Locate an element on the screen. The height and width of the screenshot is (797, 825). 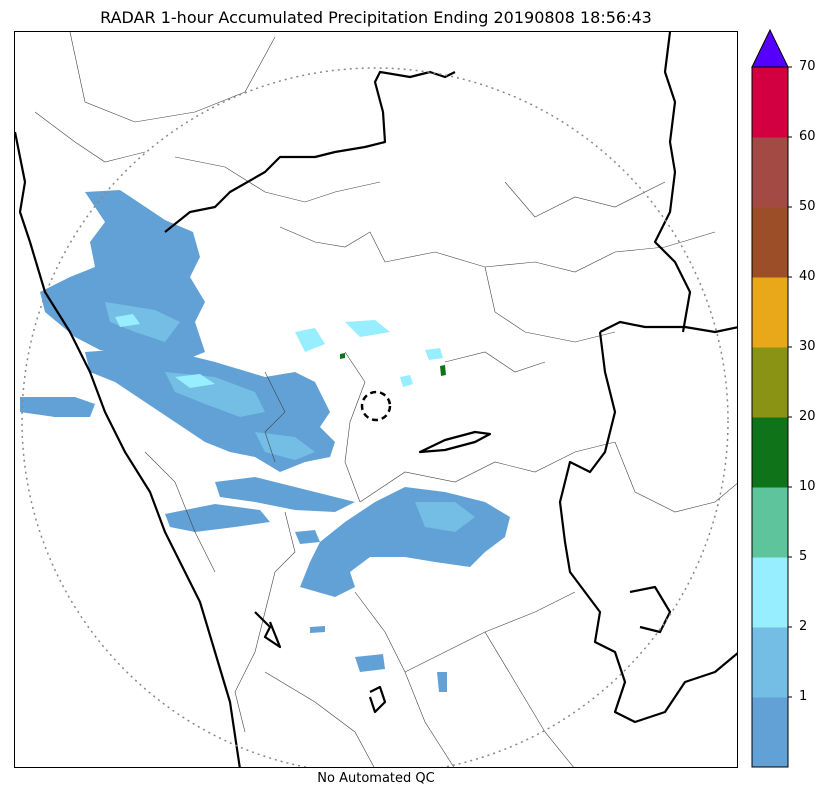
echo-southwest is located at coordinates (217, 518).